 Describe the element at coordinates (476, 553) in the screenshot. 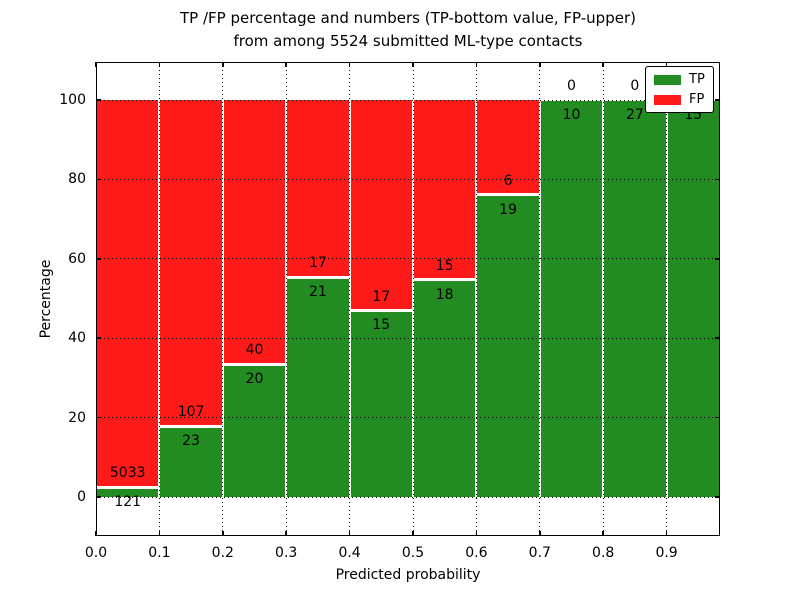

I see `x-tick-label: 0.6` at that location.